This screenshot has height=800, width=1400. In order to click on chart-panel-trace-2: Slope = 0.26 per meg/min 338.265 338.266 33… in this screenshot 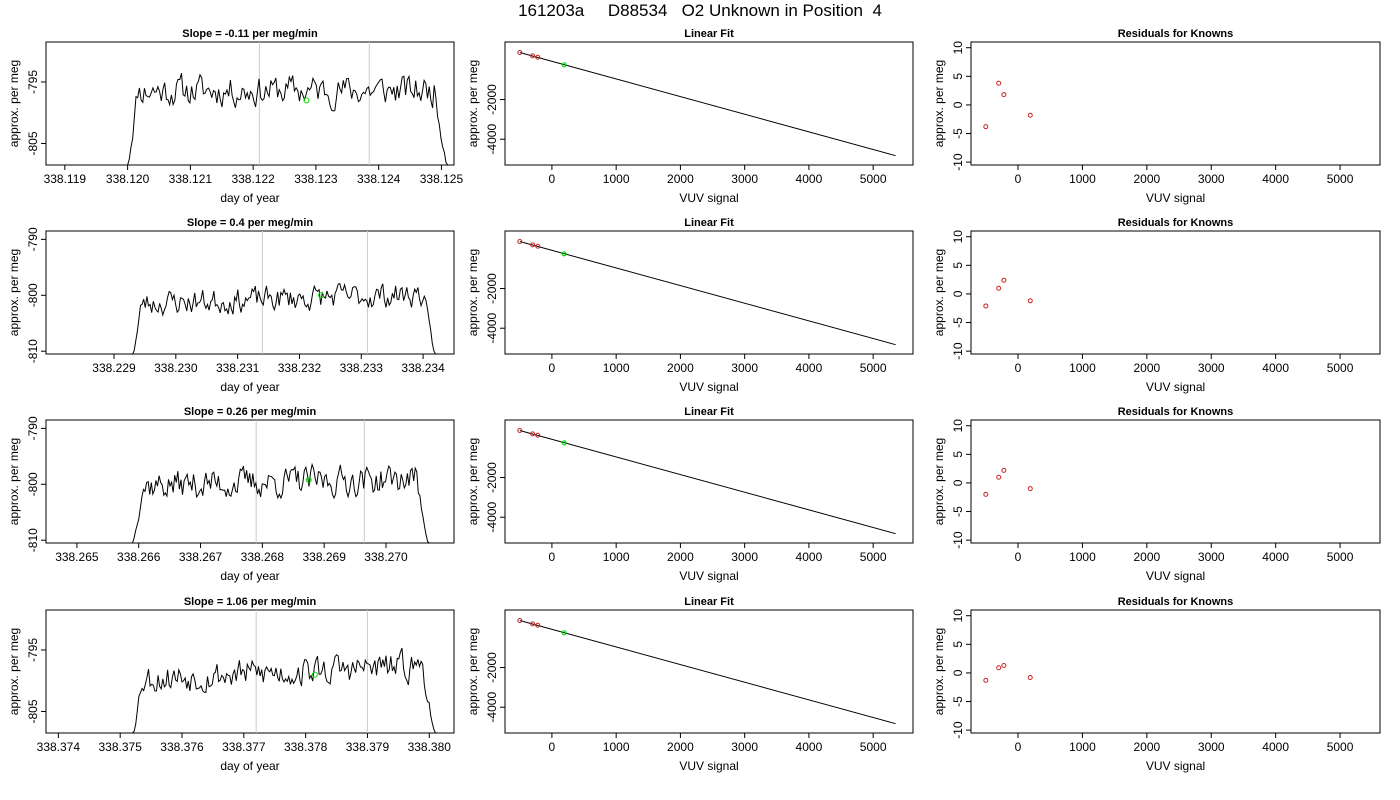, I will do `click(231, 494)`.